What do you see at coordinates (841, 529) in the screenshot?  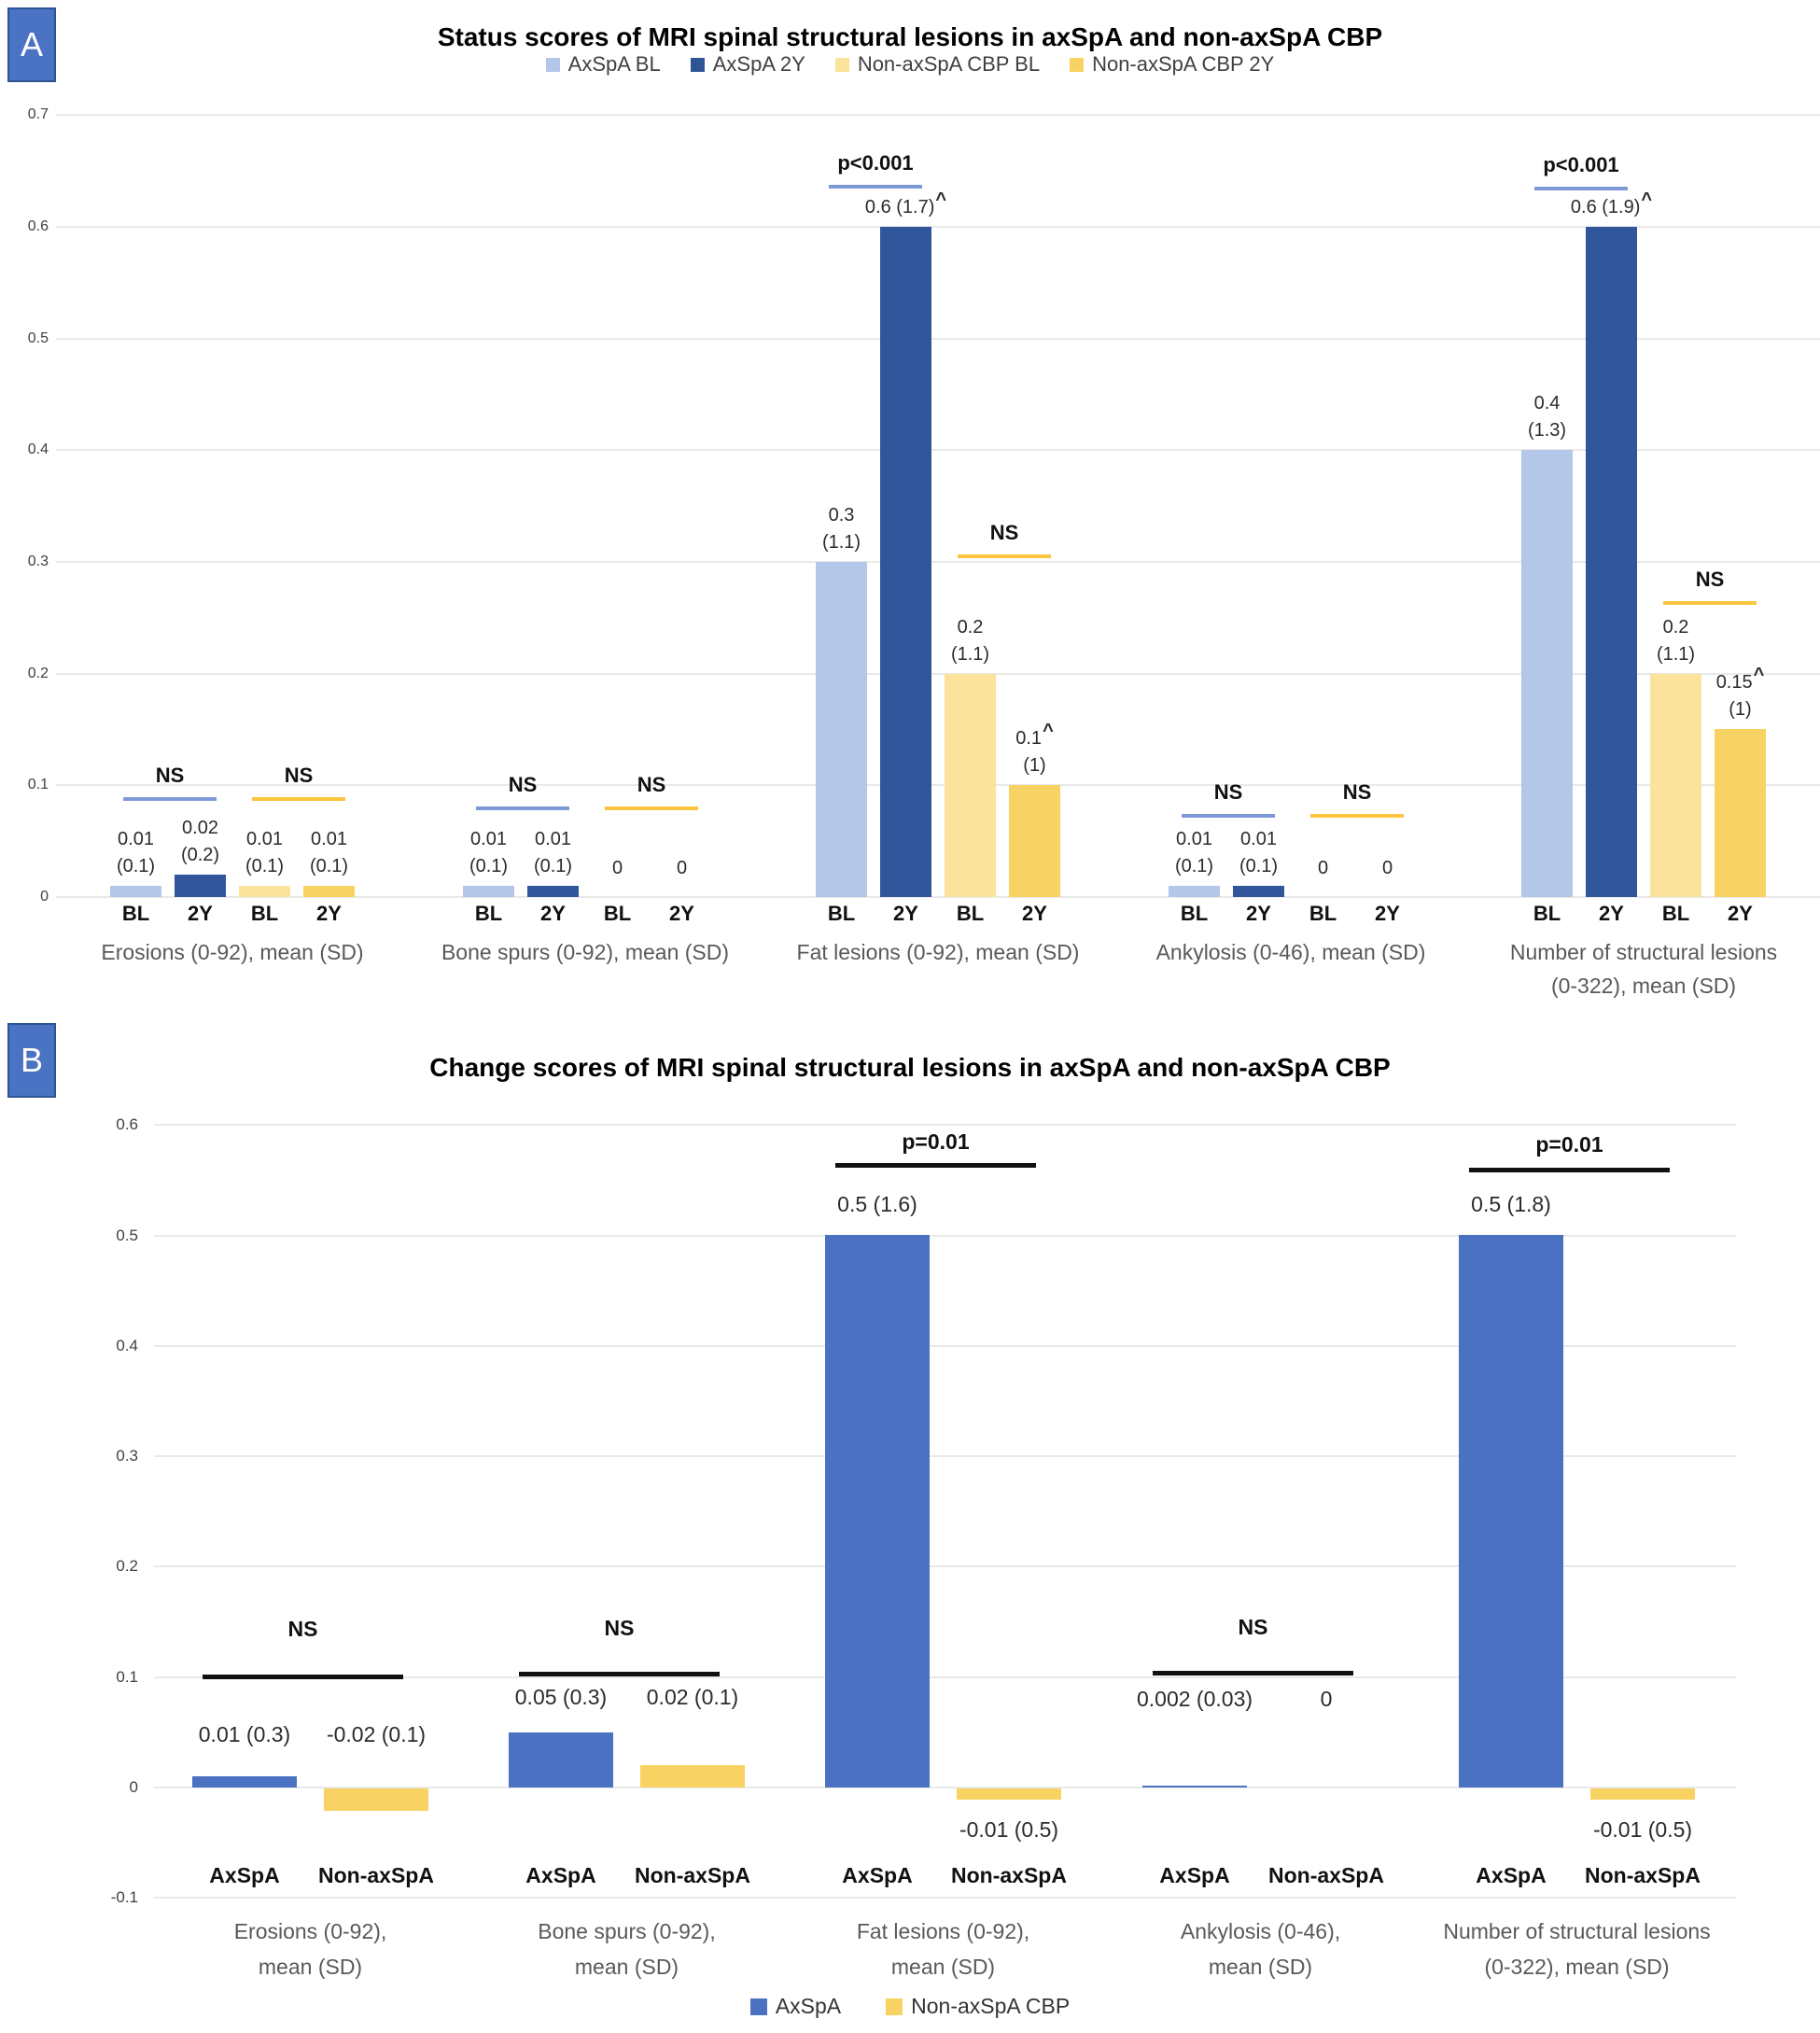 I see `bar-value-label: 0.3 (1.1)` at bounding box center [841, 529].